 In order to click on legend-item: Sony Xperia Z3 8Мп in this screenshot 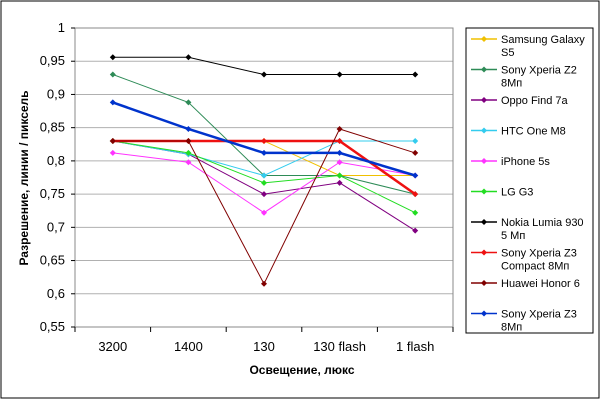, I will do `click(524, 321)`.